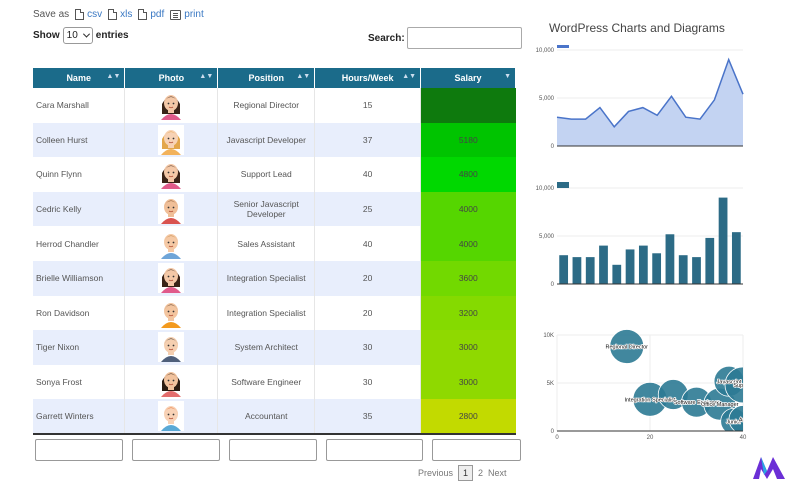 Image resolution: width=800 pixels, height=490 pixels. I want to click on export-csv-button: csv, so click(88, 14).